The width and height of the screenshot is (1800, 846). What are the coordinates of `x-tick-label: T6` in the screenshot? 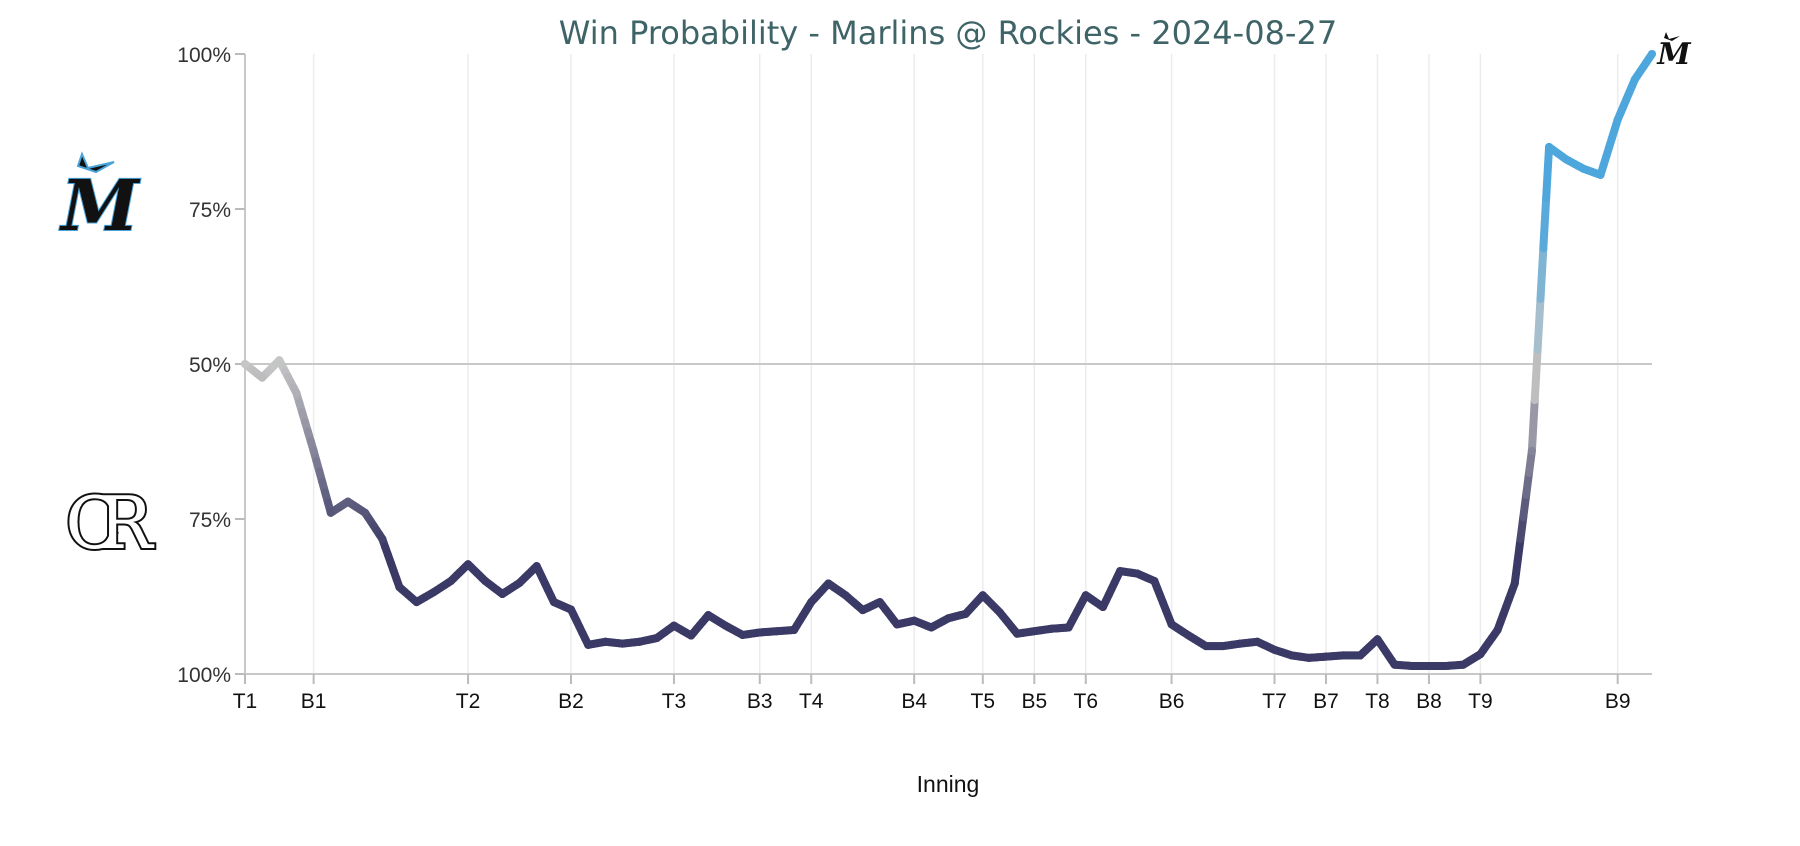 It's located at (1086, 701).